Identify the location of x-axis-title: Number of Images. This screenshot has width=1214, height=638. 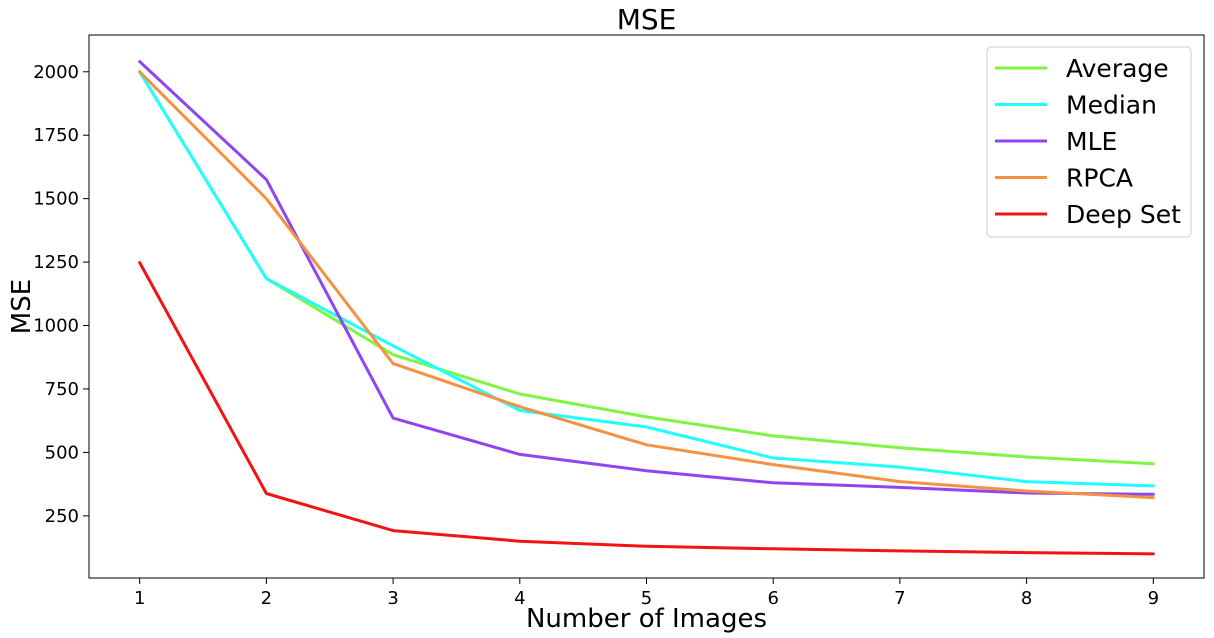
(646, 619).